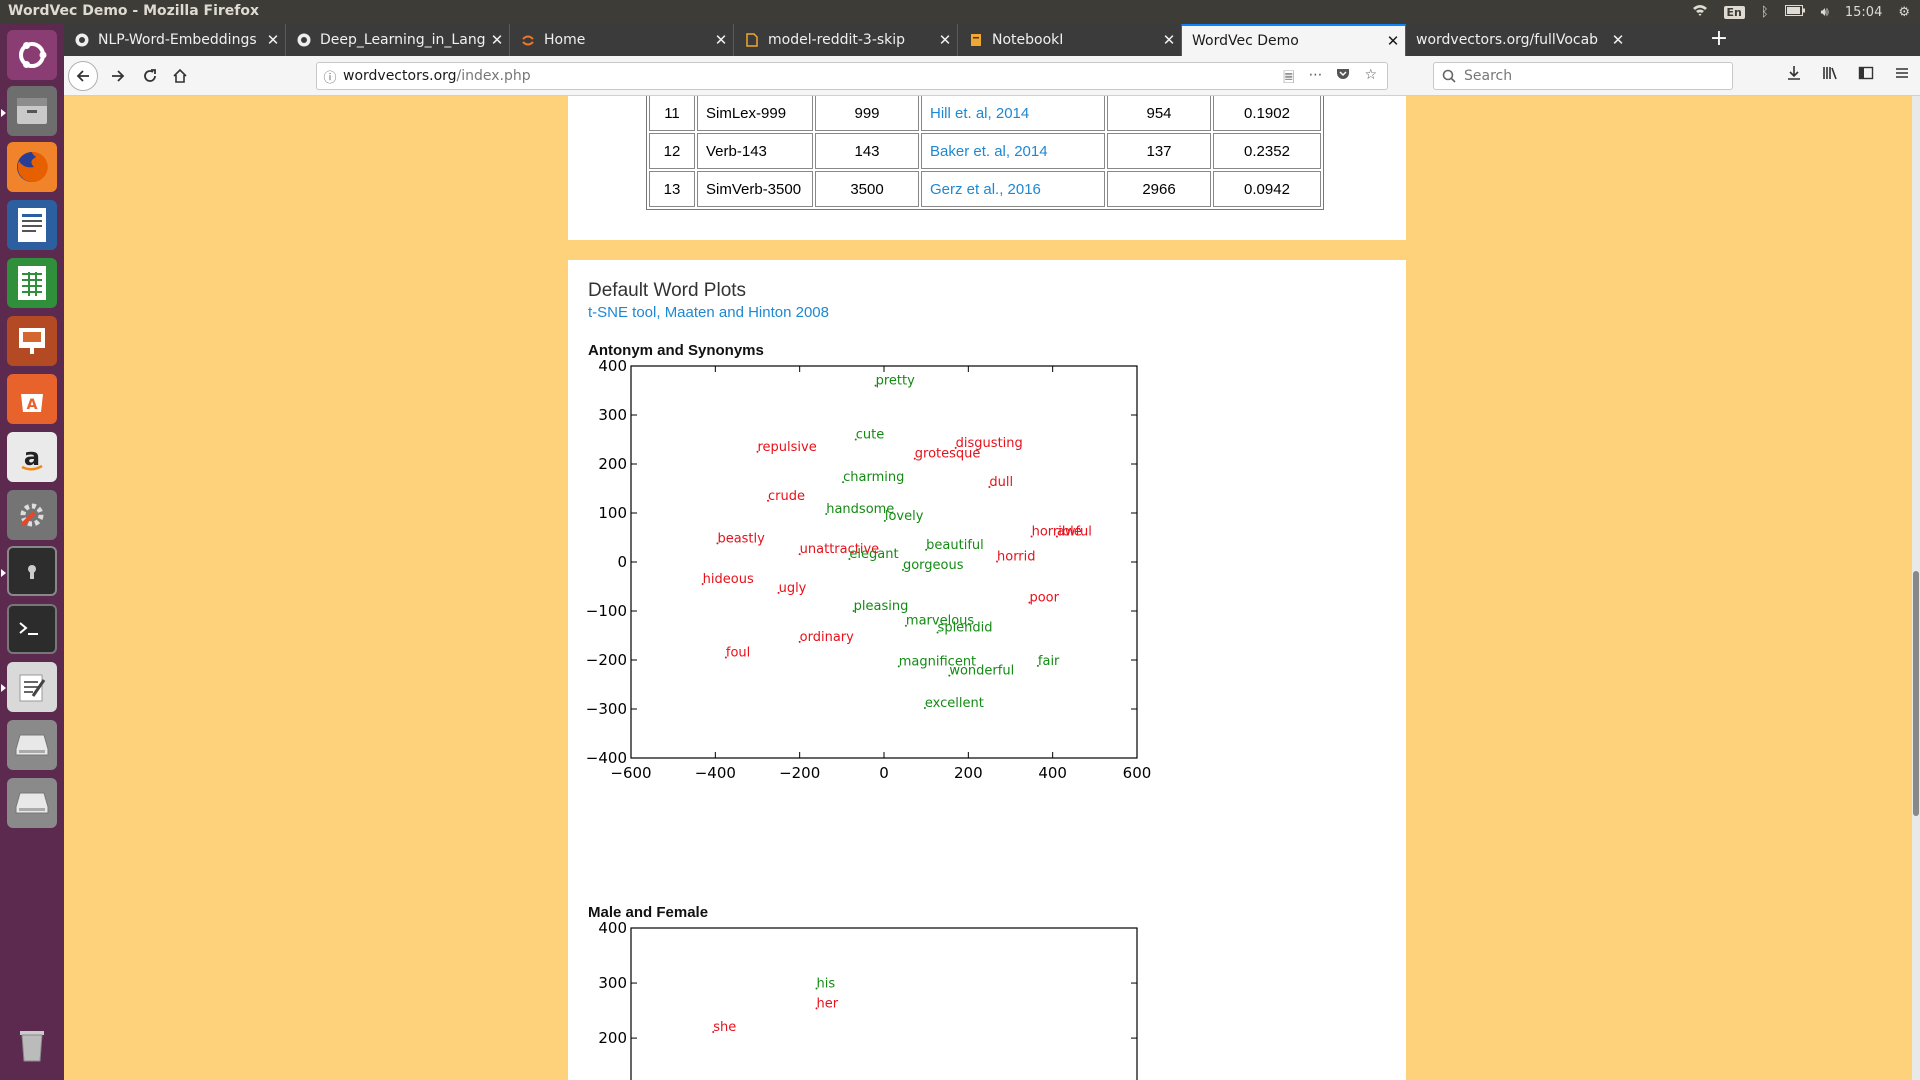  Describe the element at coordinates (32, 571) in the screenshot. I see `screen-lock-icon` at that location.